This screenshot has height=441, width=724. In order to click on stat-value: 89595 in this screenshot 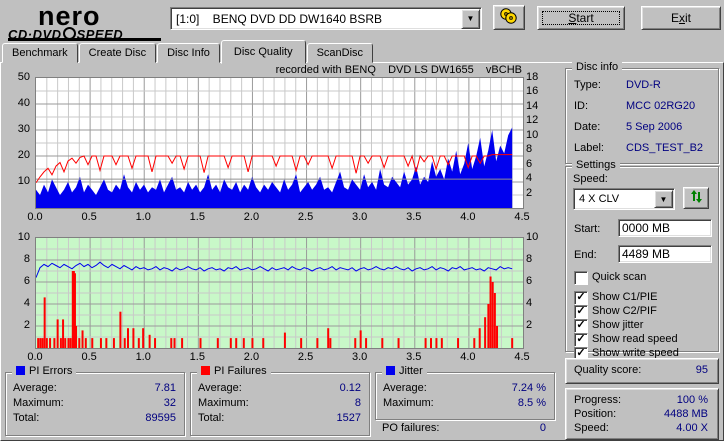, I will do `click(160, 418)`.